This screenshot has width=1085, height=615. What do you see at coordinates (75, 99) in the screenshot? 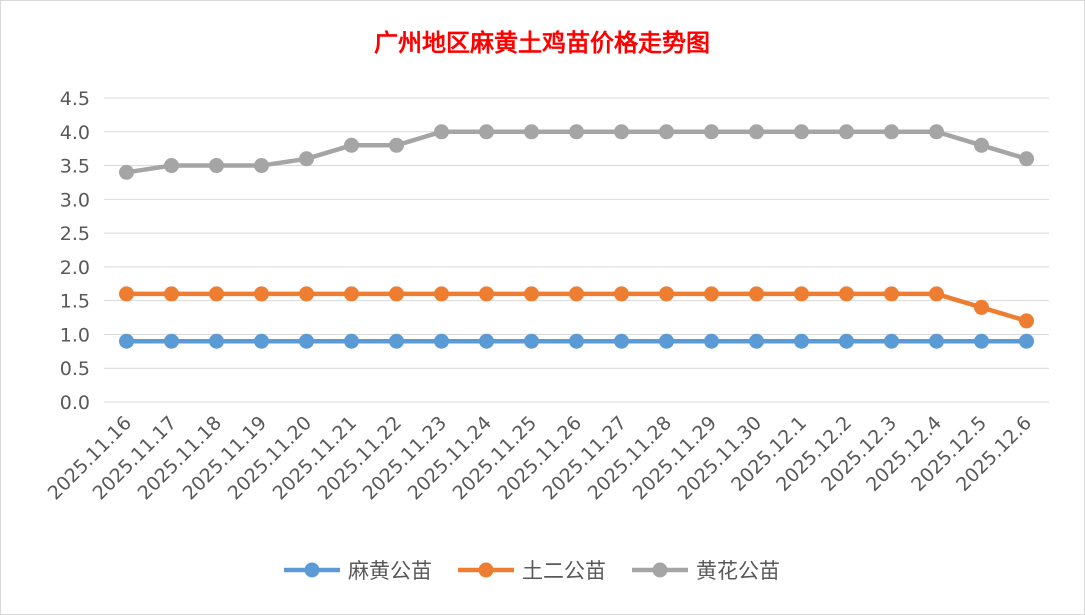
I see `y-tick-label: 4.5` at bounding box center [75, 99].